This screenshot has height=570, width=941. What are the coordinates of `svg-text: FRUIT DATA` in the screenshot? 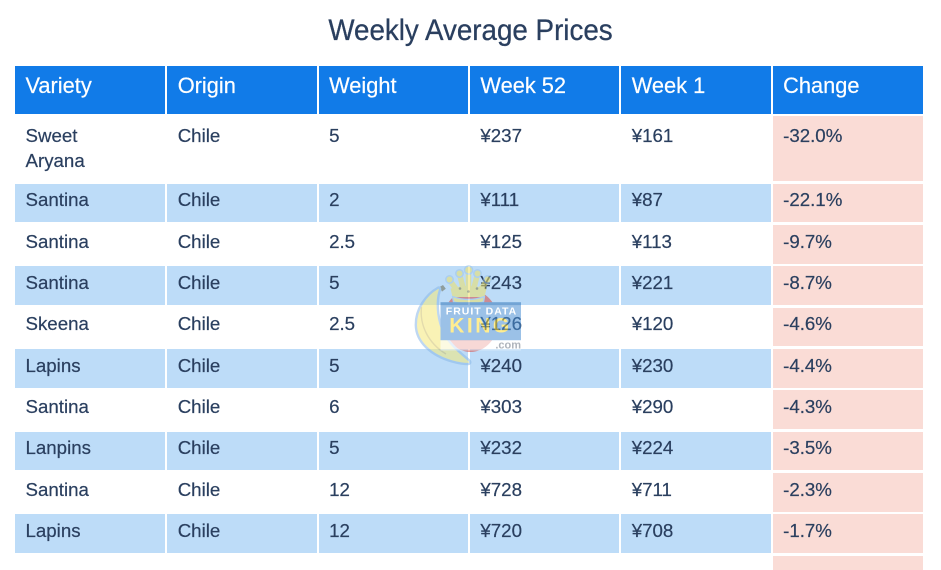 It's located at (481, 312).